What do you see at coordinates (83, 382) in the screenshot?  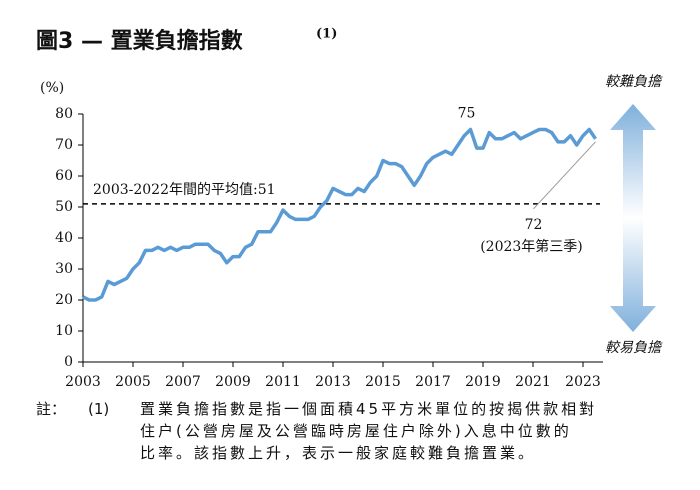 I see `x-tick-label: 2003` at bounding box center [83, 382].